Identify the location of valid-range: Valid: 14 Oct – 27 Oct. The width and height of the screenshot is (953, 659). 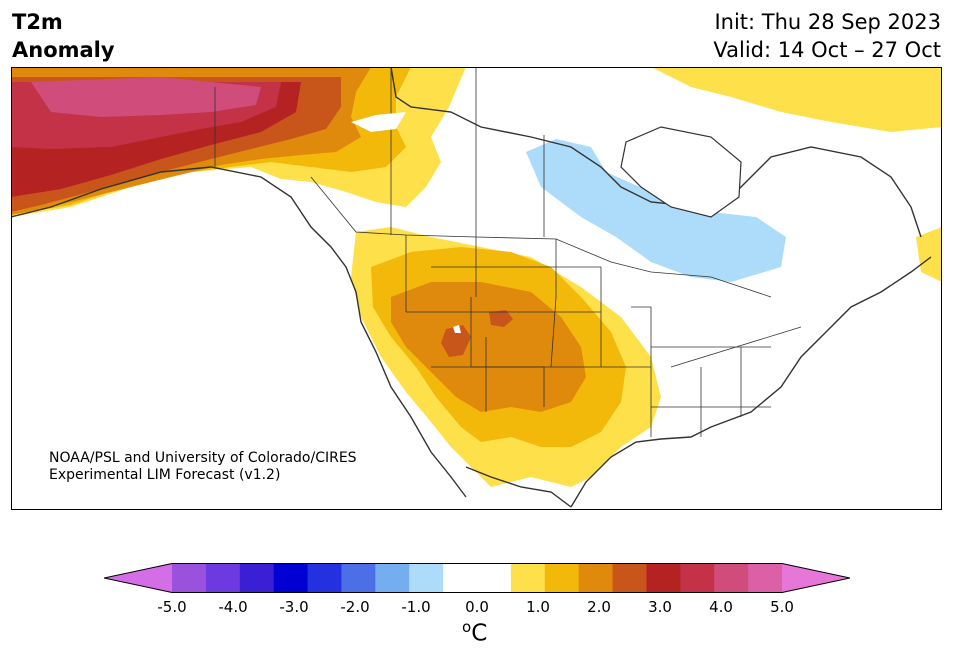
(827, 50).